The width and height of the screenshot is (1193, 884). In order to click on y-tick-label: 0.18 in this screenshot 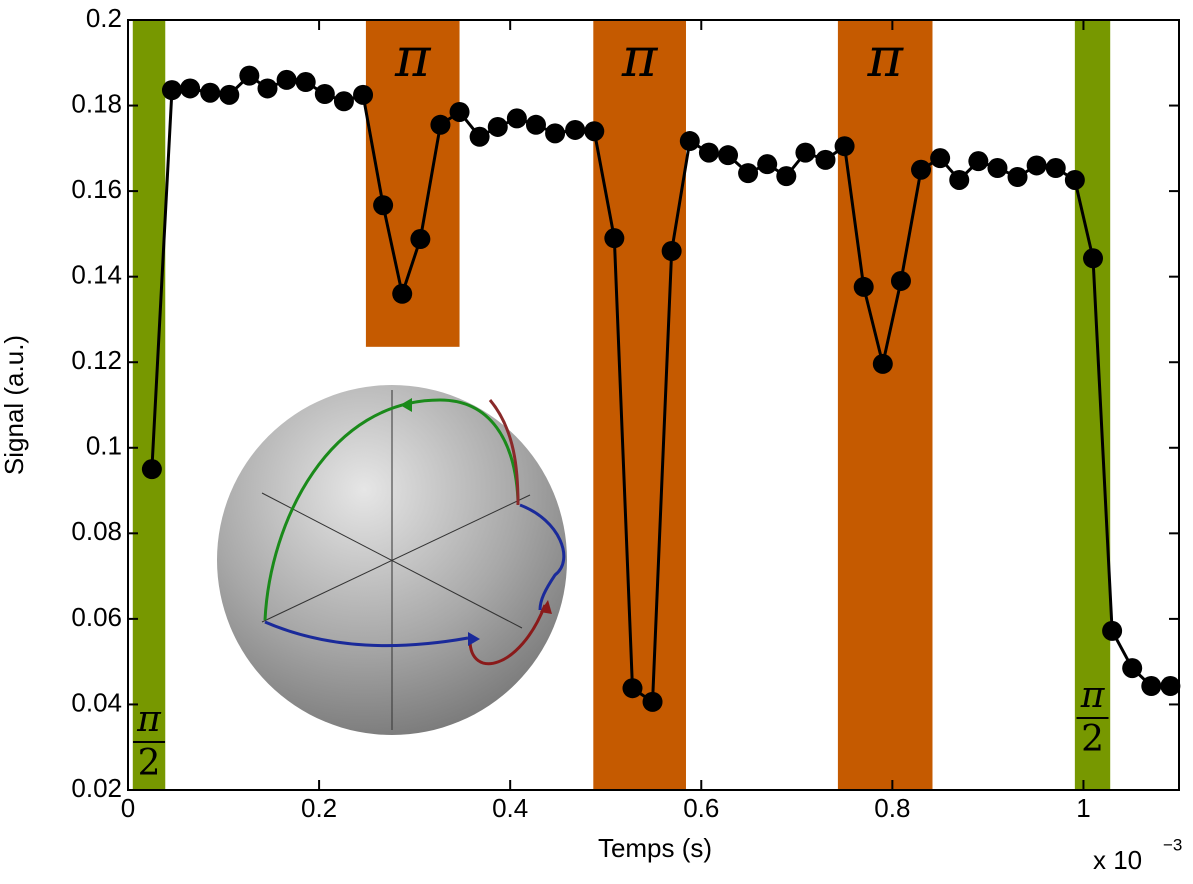, I will do `click(96, 103)`.